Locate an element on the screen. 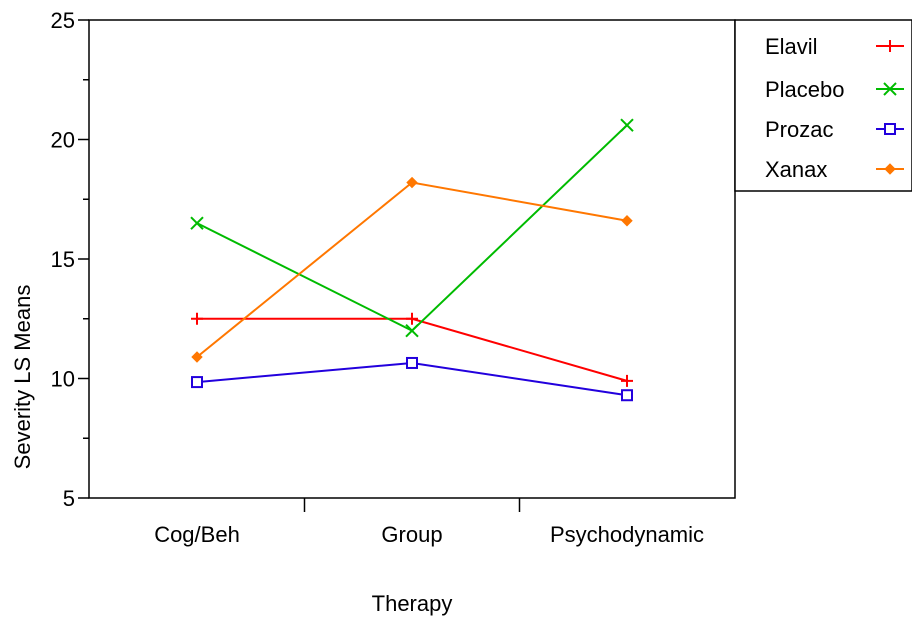 This screenshot has height=619, width=912. legend-item-xanax: Xanax is located at coordinates (834, 169).